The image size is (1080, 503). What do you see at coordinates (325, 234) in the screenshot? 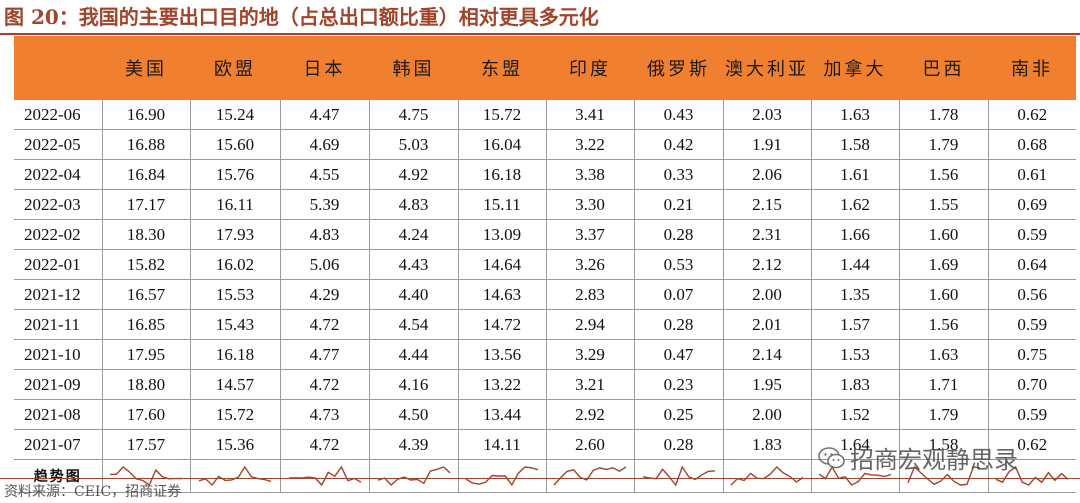
I see `value-cell: 4.83` at bounding box center [325, 234].